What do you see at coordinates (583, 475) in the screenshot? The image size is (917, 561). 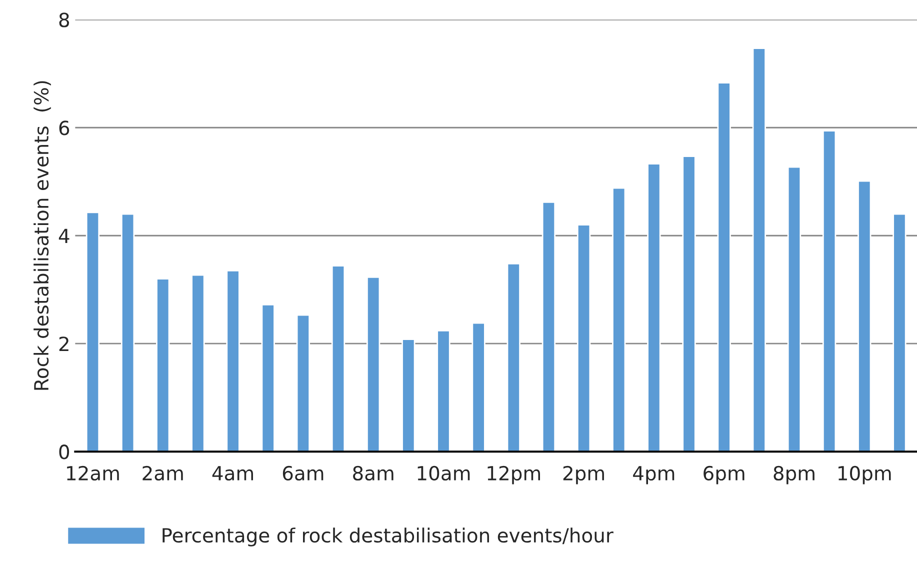 I see `x-tick-label: 2pm` at bounding box center [583, 475].